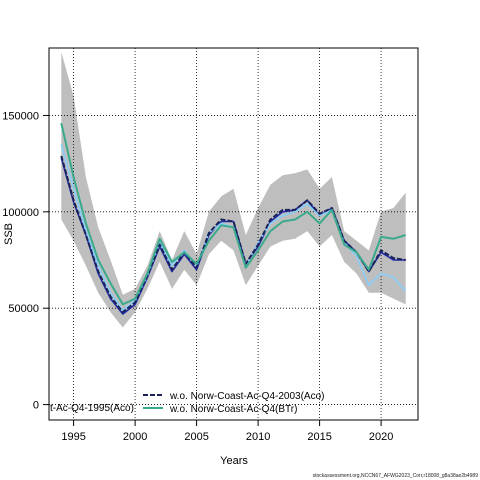 This screenshot has height=480, width=480. What do you see at coordinates (25, 261) in the screenshot?
I see `y-axis: 0 50000 100000 150000` at bounding box center [25, 261].